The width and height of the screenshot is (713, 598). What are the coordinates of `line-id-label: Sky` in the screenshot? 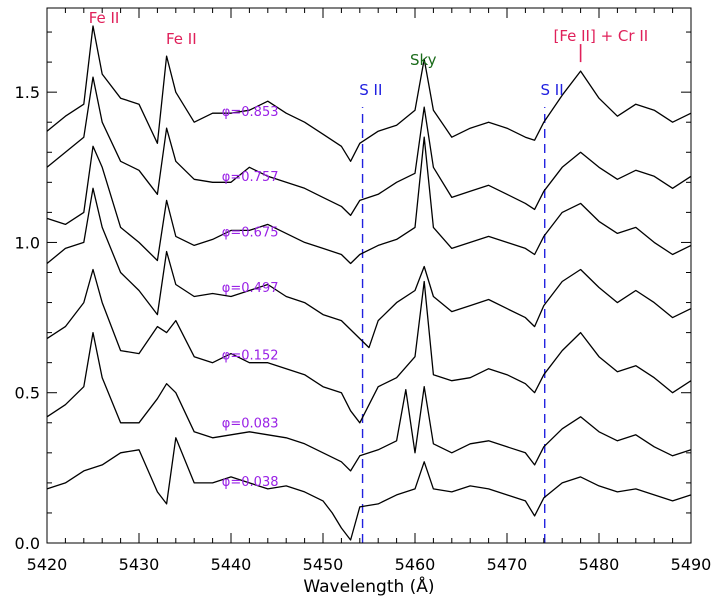 It's located at (423, 60).